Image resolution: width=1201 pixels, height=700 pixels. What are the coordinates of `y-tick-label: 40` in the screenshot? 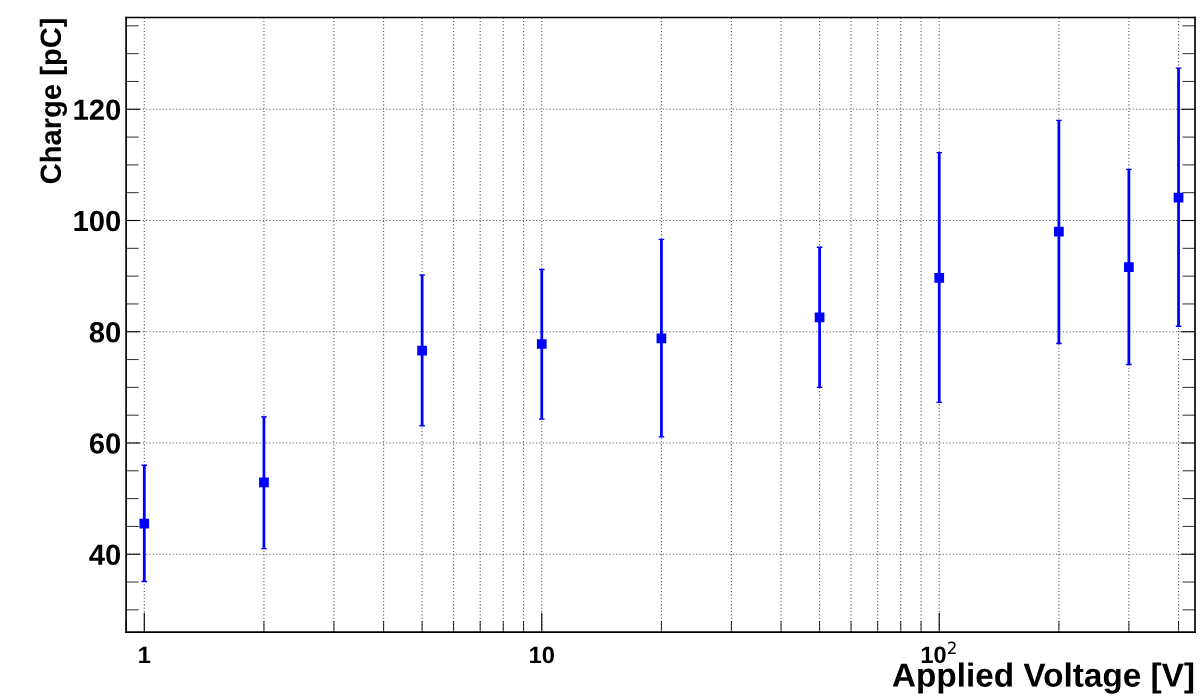 It's located at (105, 555).